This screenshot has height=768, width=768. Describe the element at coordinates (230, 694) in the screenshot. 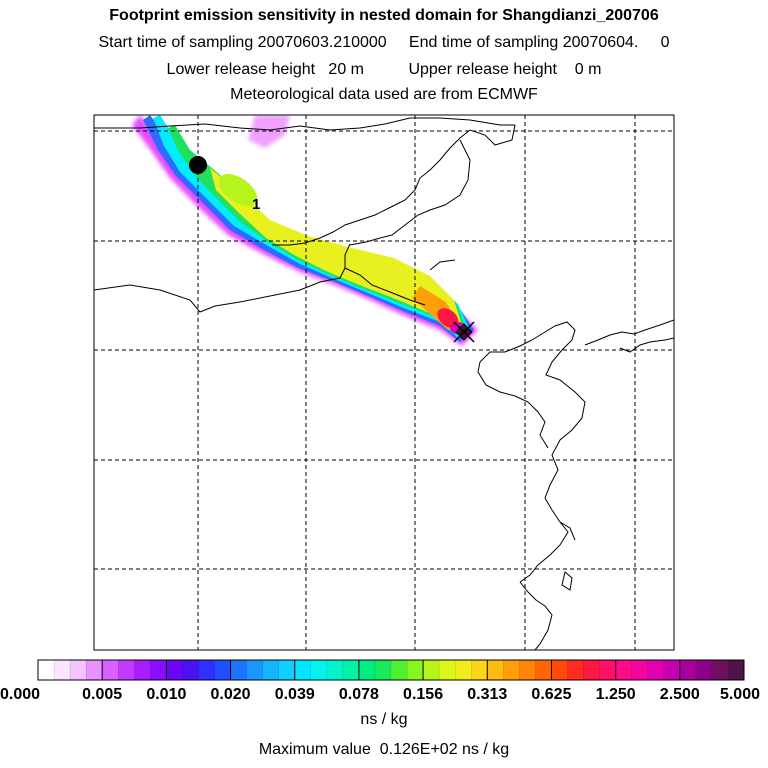

I see `colorbar-tick-label: 0.020` at that location.